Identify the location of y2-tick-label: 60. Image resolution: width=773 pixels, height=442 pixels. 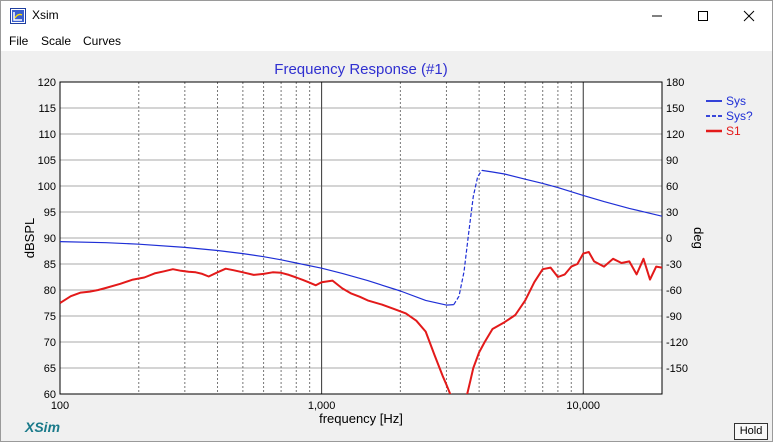
(672, 187).